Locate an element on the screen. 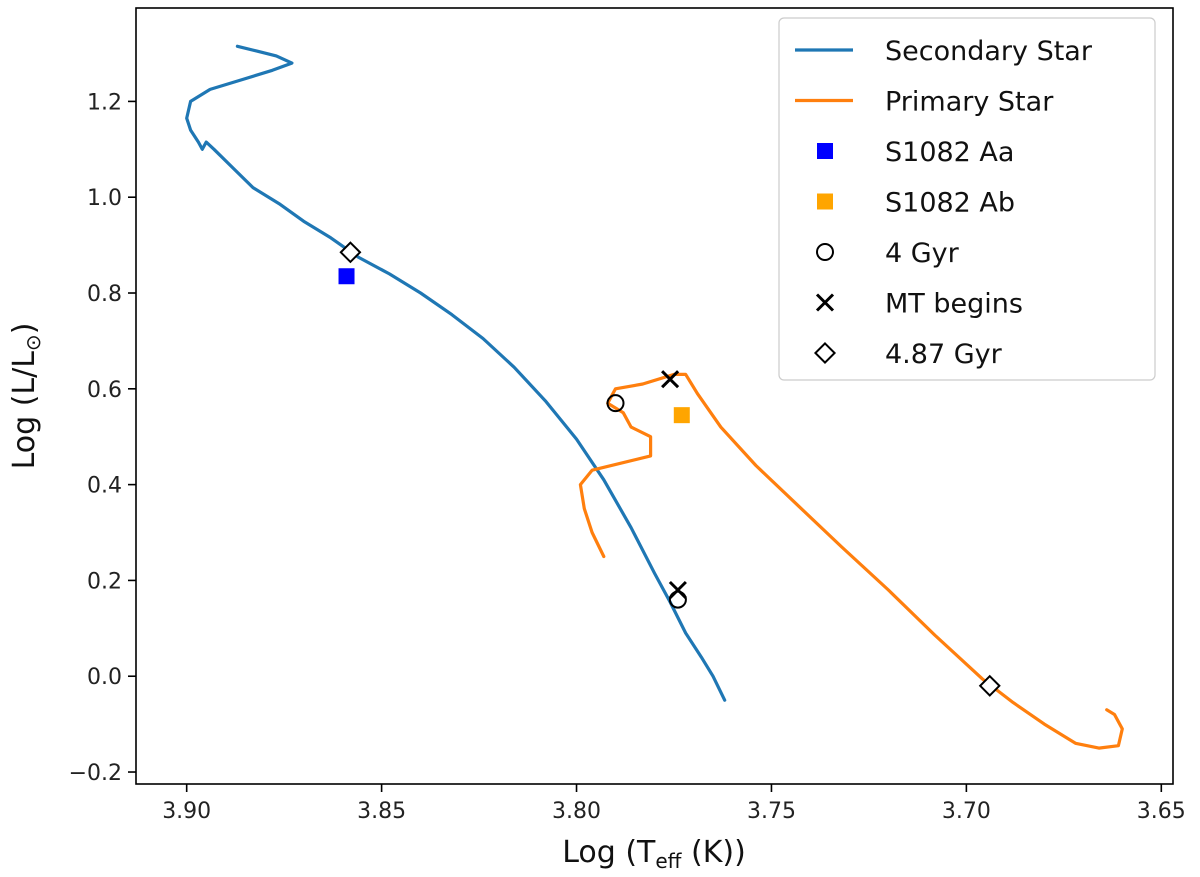 This screenshot has height=877, width=1200. s1082-ab-marker is located at coordinates (681, 415).